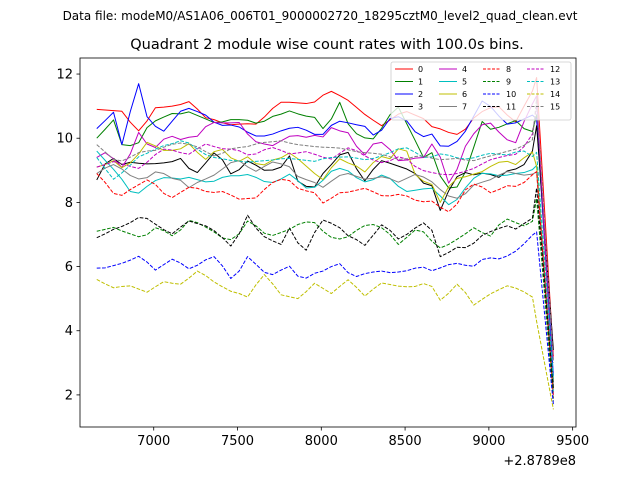 This screenshot has width=640, height=480. What do you see at coordinates (464, 69) in the screenshot?
I see `legend-label-4: 4` at bounding box center [464, 69].